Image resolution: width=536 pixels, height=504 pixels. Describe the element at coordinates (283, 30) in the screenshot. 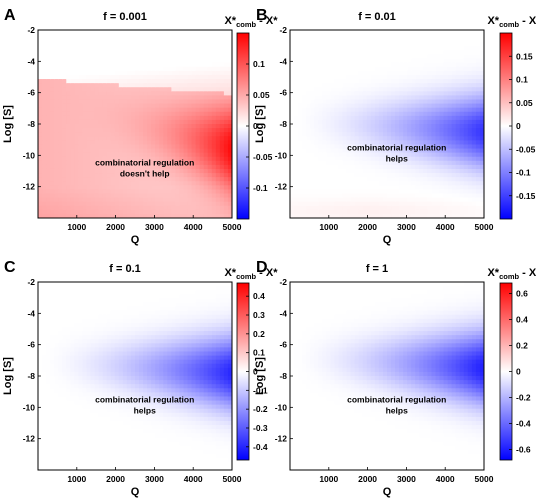

I see `y-tick-label: -2` at that location.